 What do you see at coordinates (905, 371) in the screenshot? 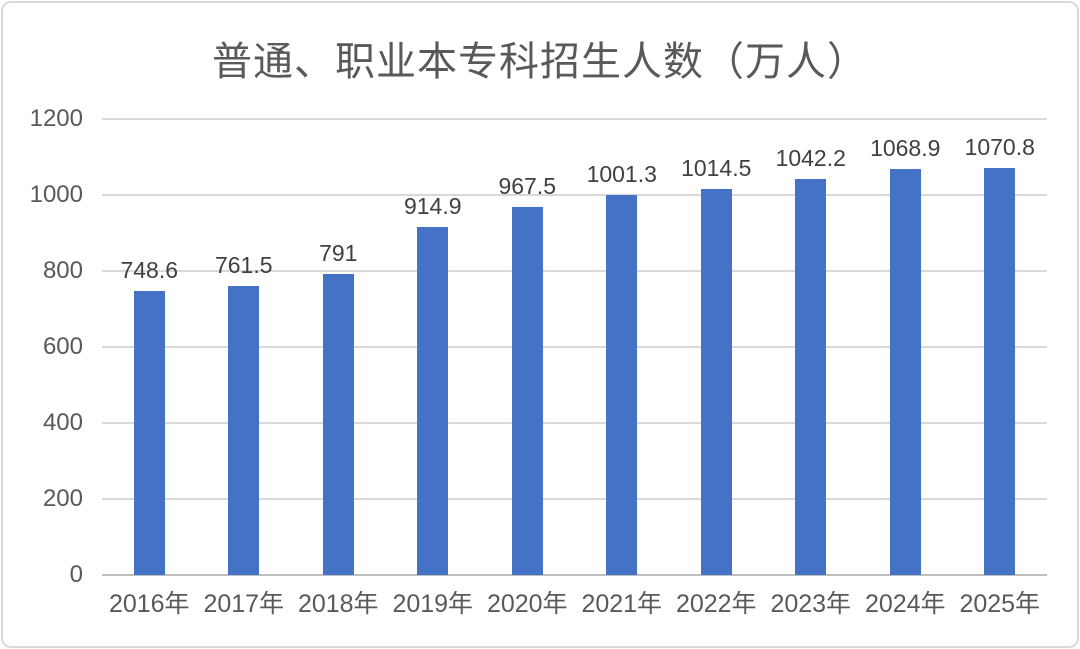
I see `bar-2024年` at bounding box center [905, 371].